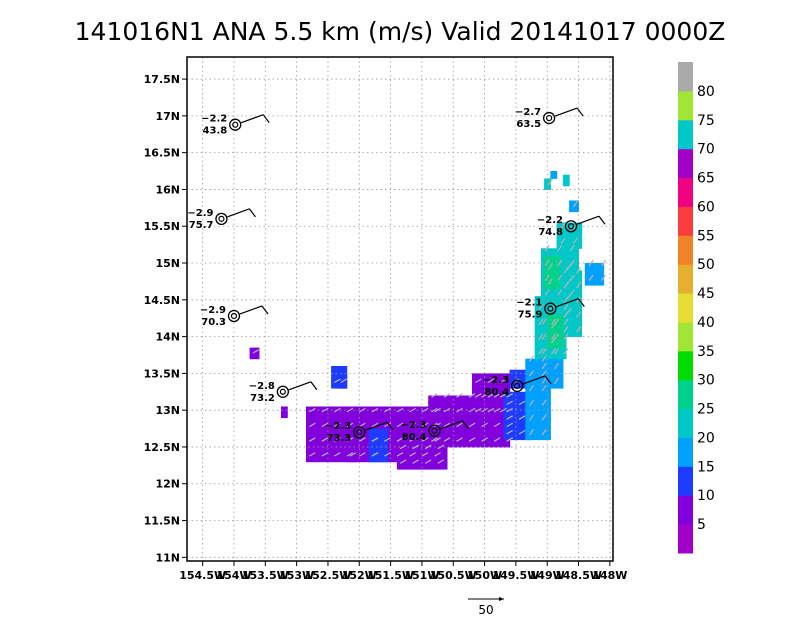  Describe the element at coordinates (706, 439) in the screenshot. I see `colorbar-label: 20` at that location.